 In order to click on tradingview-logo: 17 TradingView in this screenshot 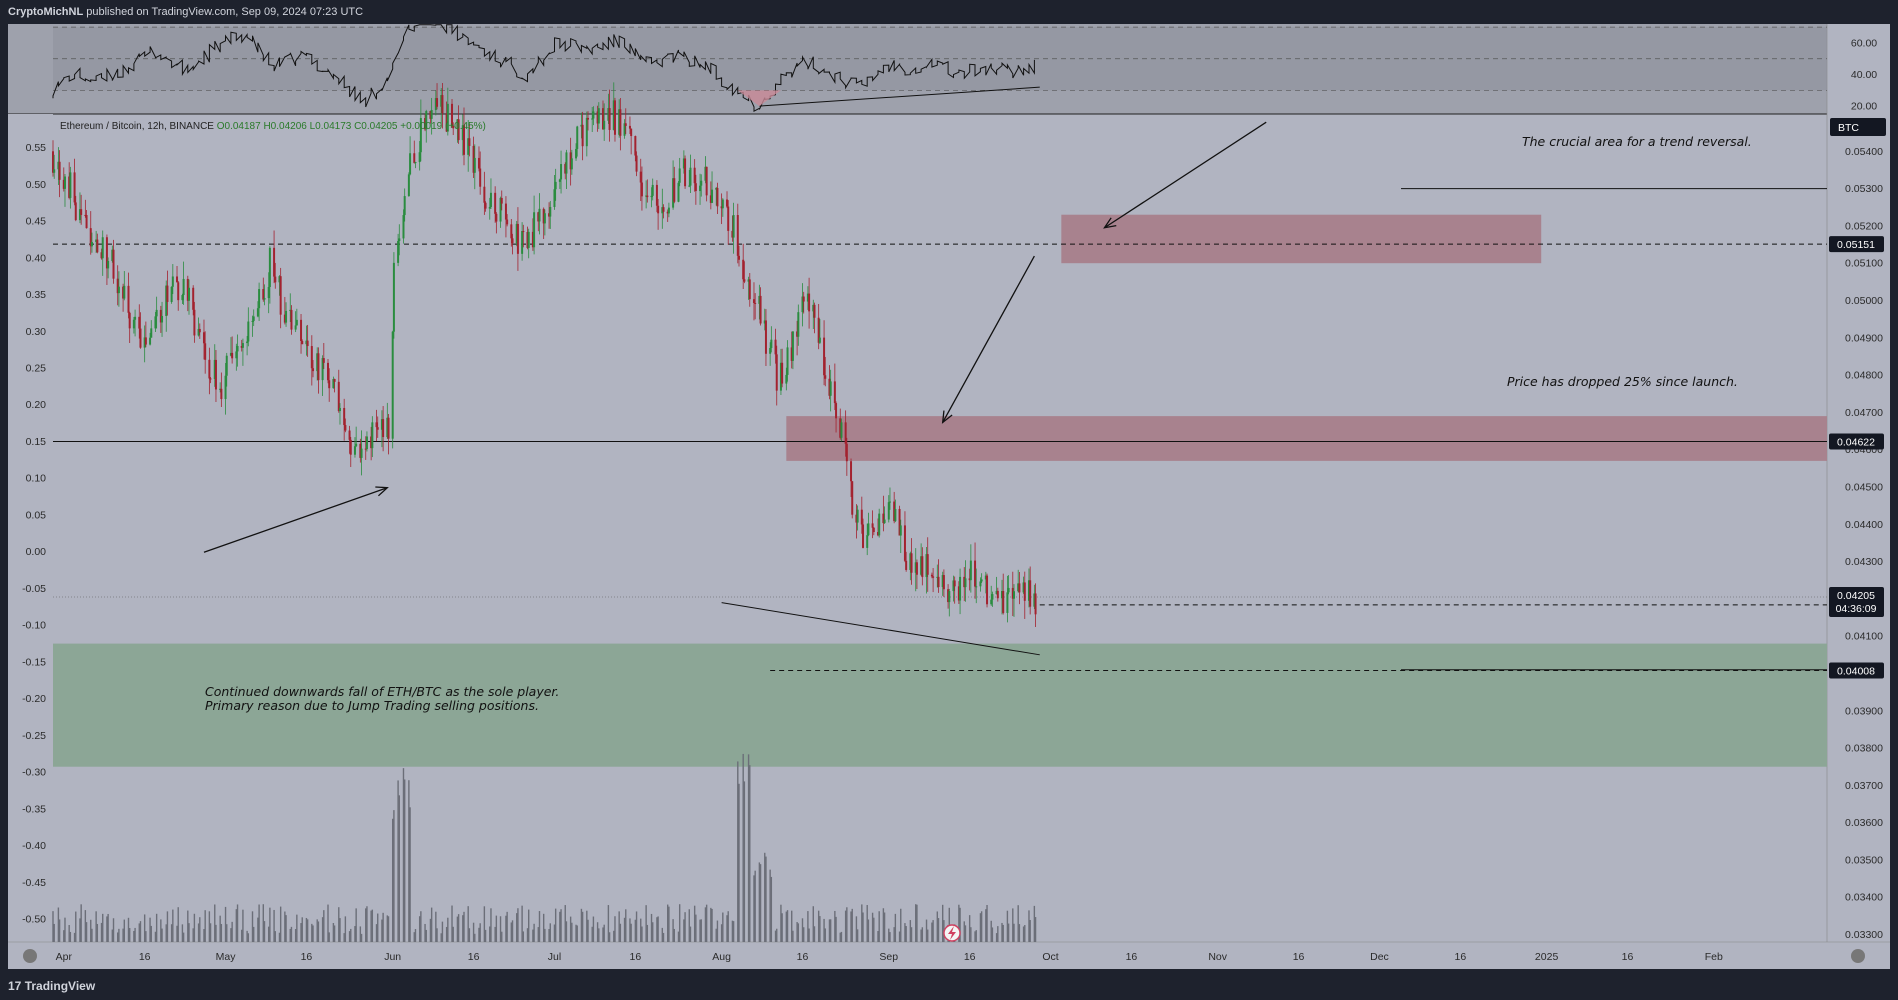, I will do `click(51, 986)`.